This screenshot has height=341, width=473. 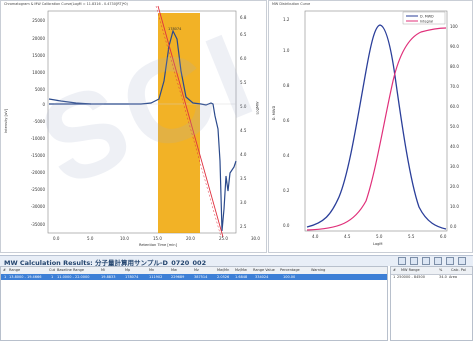 What do you see at coordinates (274, 113) in the screenshot?
I see `right-y-label: D. MWD` at bounding box center [274, 113].